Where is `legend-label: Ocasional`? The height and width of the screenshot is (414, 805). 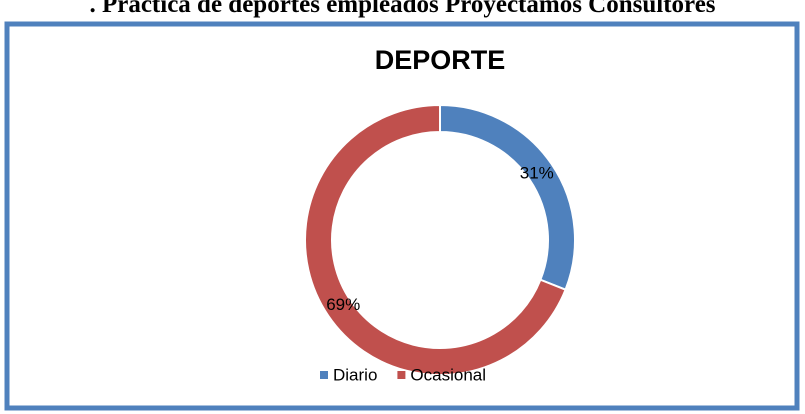
legend-label: Ocasional is located at coordinates (448, 374).